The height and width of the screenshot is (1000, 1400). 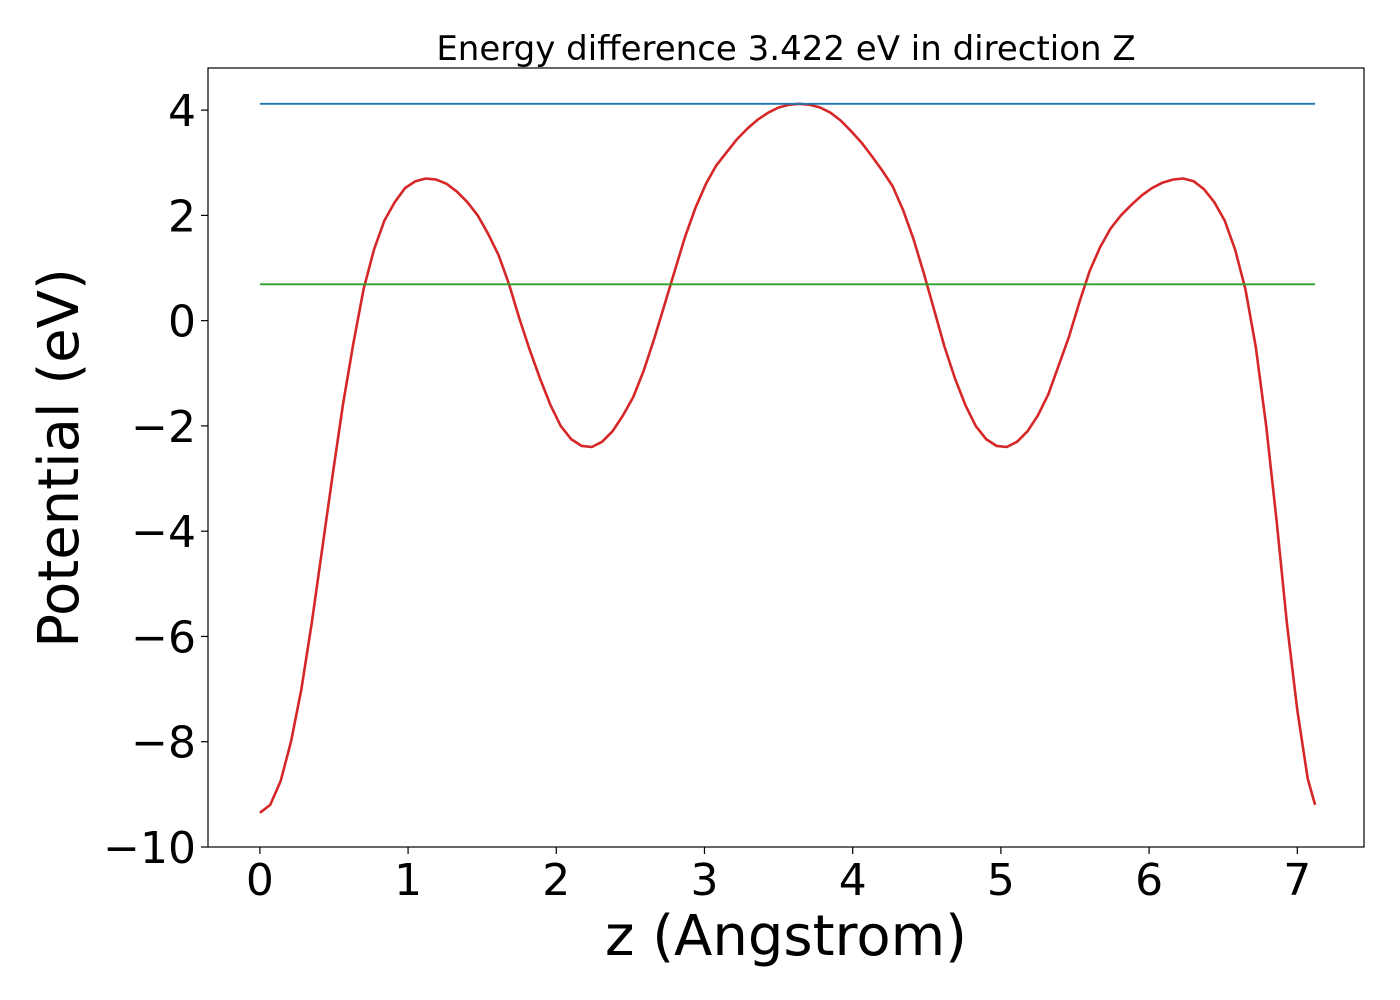 I want to click on x-axis-ticks: 0 1 2 3 4 5 6 7, so click(x=778, y=876).